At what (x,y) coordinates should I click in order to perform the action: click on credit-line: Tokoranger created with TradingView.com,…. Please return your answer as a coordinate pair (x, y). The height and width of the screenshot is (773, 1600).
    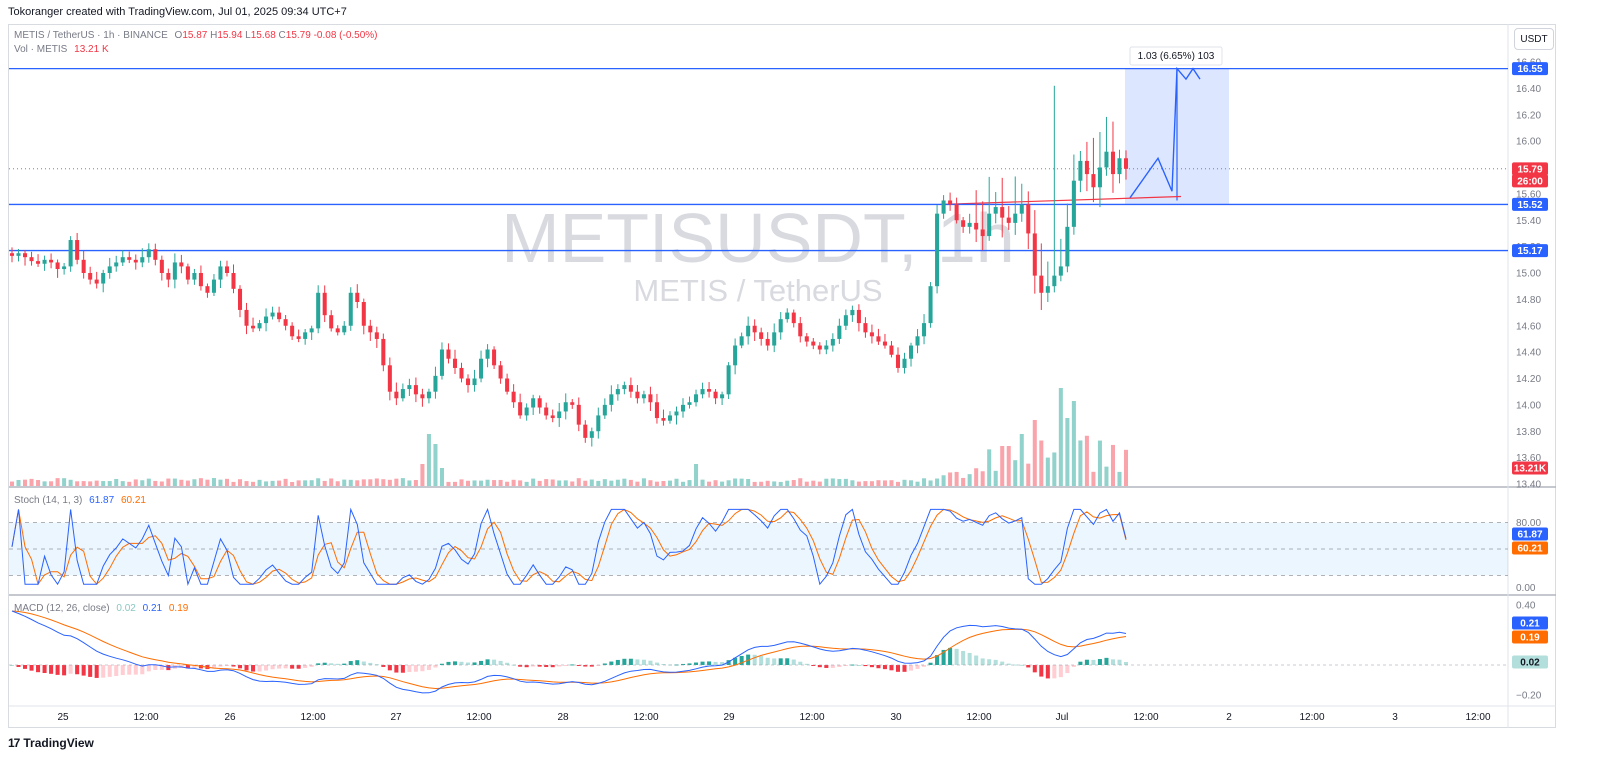
    Looking at the image, I should click on (177, 12).